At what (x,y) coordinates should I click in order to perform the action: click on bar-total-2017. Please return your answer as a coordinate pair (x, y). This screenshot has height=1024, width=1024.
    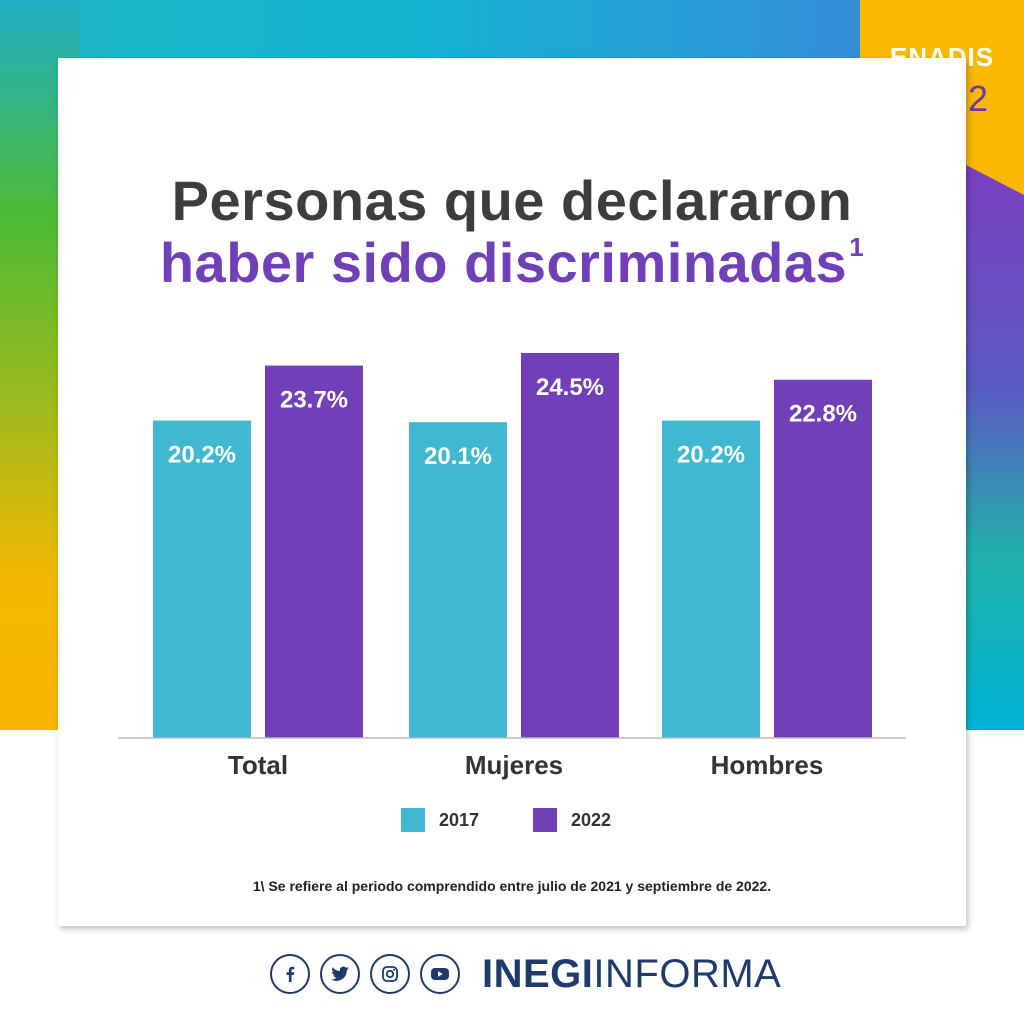
    Looking at the image, I should click on (202, 579).